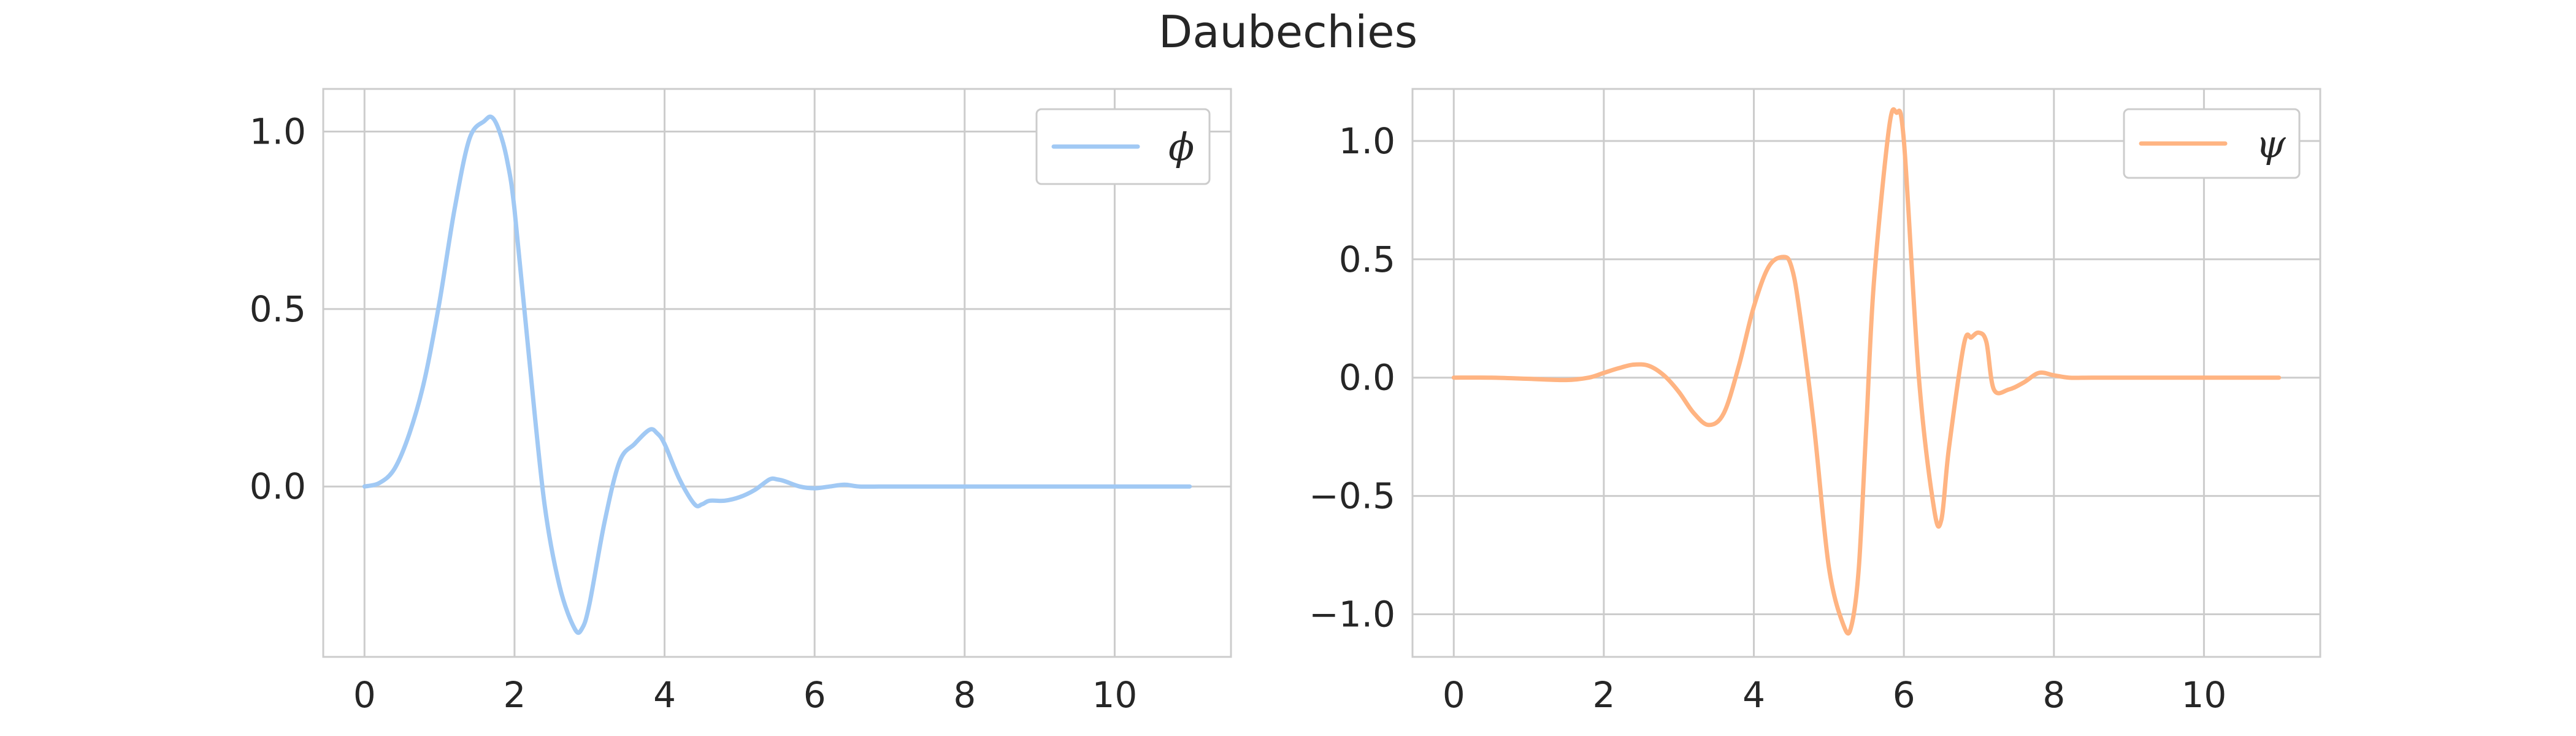  Describe the element at coordinates (2212, 143) in the screenshot. I see `legend: ψ` at that location.